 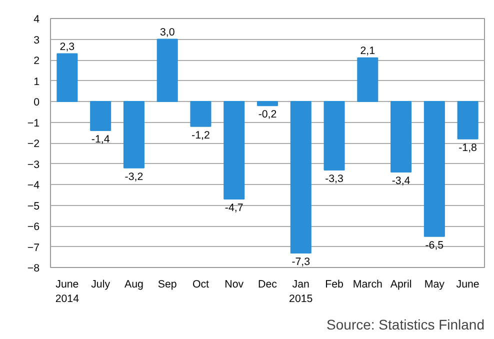 What do you see at coordinates (33, 144) in the screenshot?
I see `y-tick-label: −2` at bounding box center [33, 144].